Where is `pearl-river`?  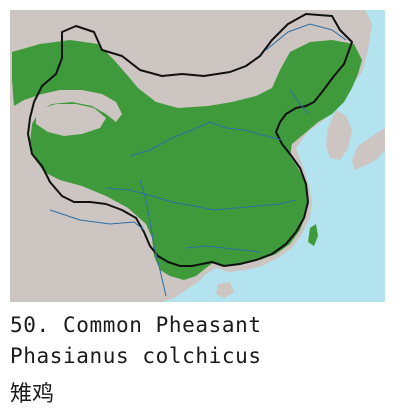
pearl-river is located at coordinates (223, 249).